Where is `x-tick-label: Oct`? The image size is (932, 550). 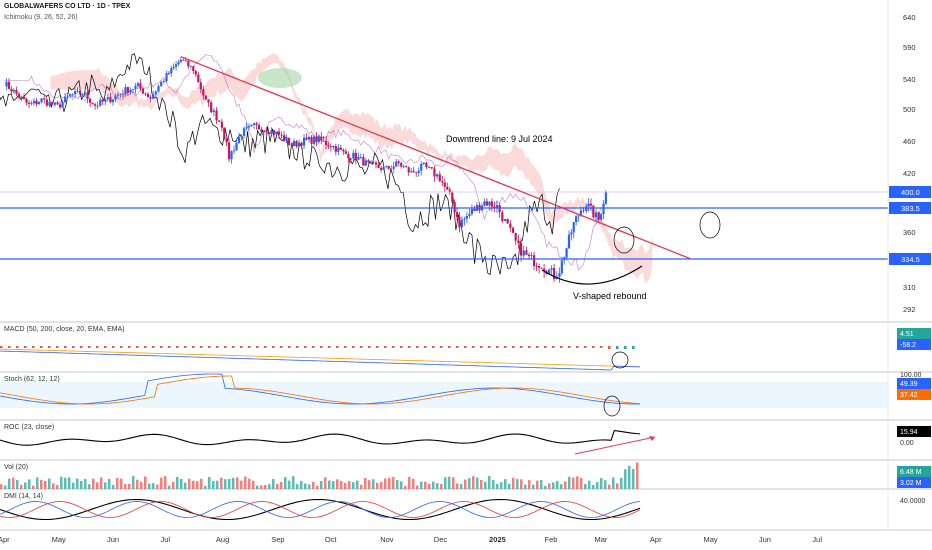 x-tick-label: Oct is located at coordinates (331, 539).